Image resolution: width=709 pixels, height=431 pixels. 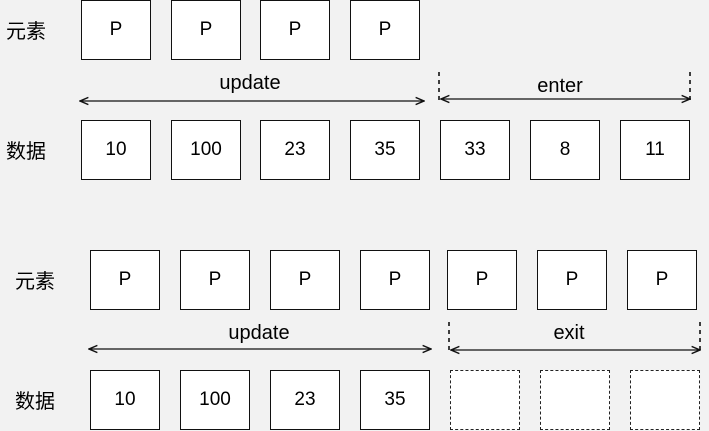 I want to click on exit-label: exit, so click(x=569, y=333).